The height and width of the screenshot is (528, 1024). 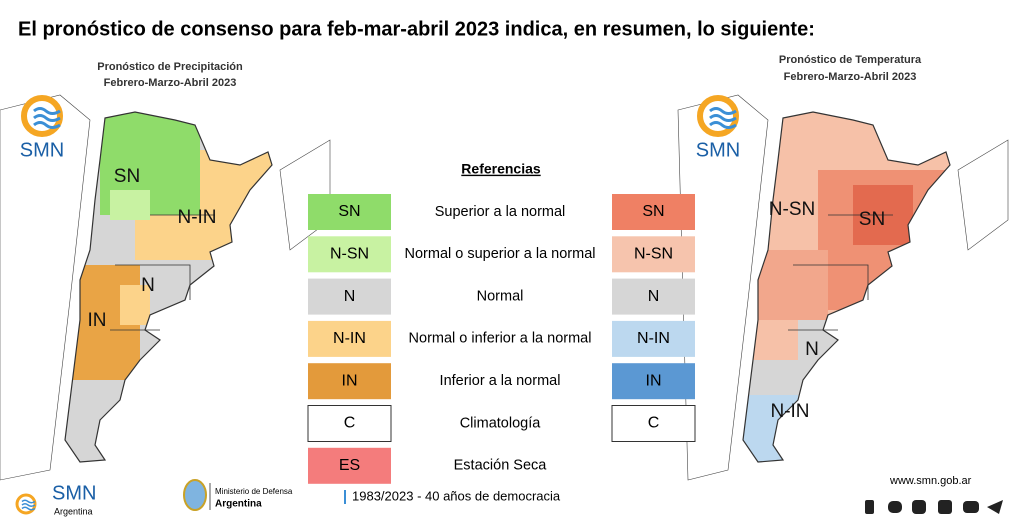 What do you see at coordinates (501, 169) in the screenshot?
I see `legend-title: Referencias` at bounding box center [501, 169].